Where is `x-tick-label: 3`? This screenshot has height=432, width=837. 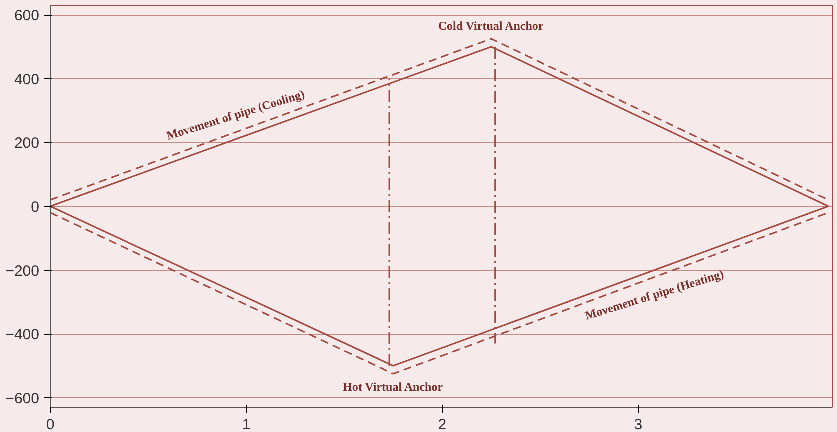
x-tick-label: 3 is located at coordinates (638, 424).